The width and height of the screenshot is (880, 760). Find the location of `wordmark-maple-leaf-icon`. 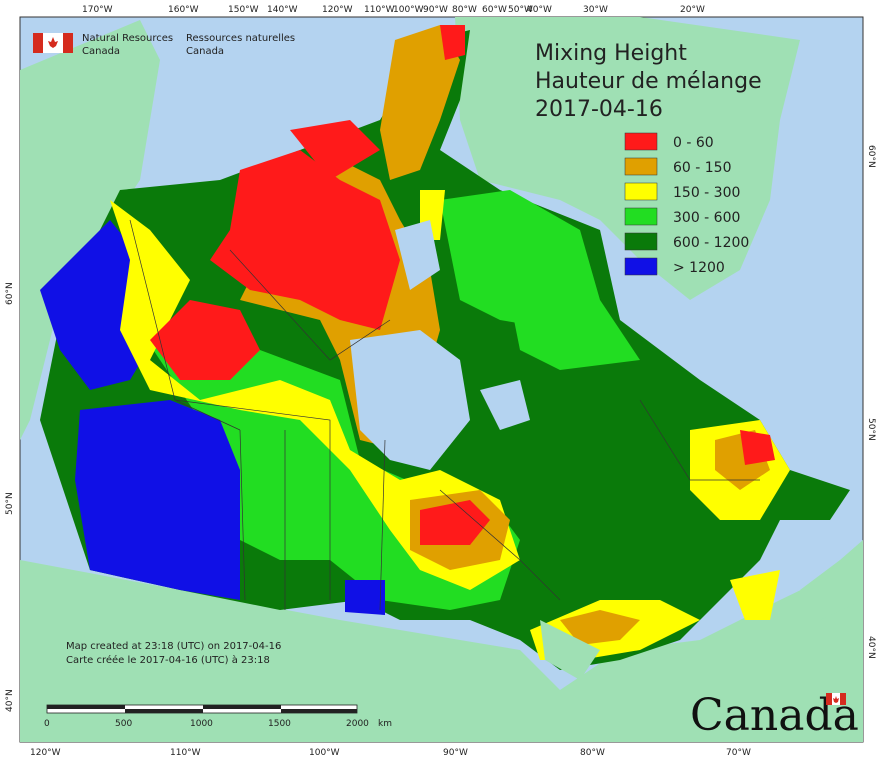

wordmark-maple-leaf-icon is located at coordinates (836, 699).